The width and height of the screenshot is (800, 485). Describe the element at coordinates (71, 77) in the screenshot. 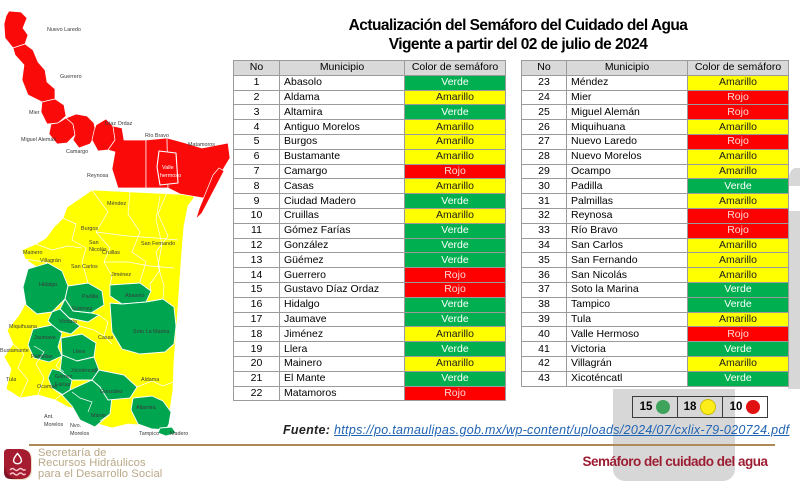

I see `svg-text: Guerrero` at that location.